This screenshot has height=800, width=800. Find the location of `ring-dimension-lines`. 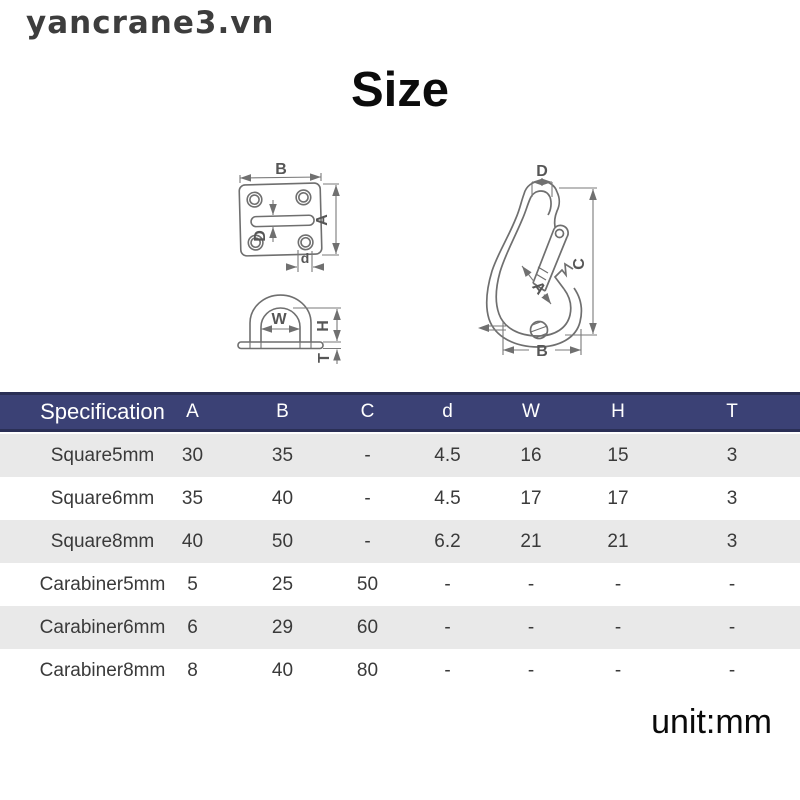

ring-dimension-lines is located at coordinates (301, 335).